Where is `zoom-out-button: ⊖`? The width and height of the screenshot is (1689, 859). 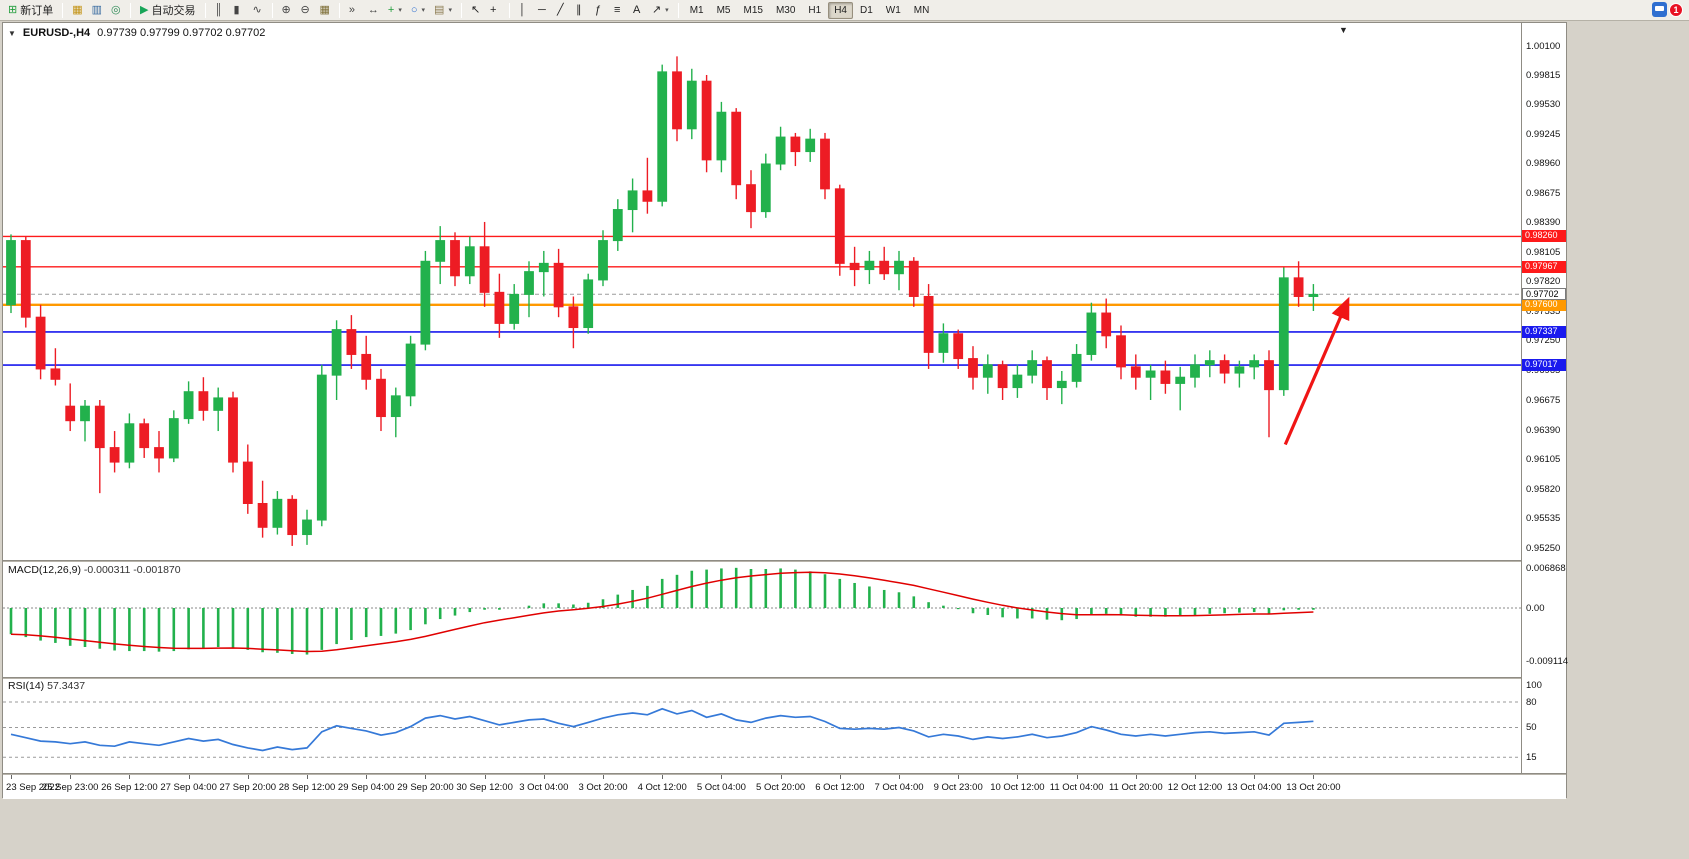 zoom-out-button: ⊖ is located at coordinates (306, 10).